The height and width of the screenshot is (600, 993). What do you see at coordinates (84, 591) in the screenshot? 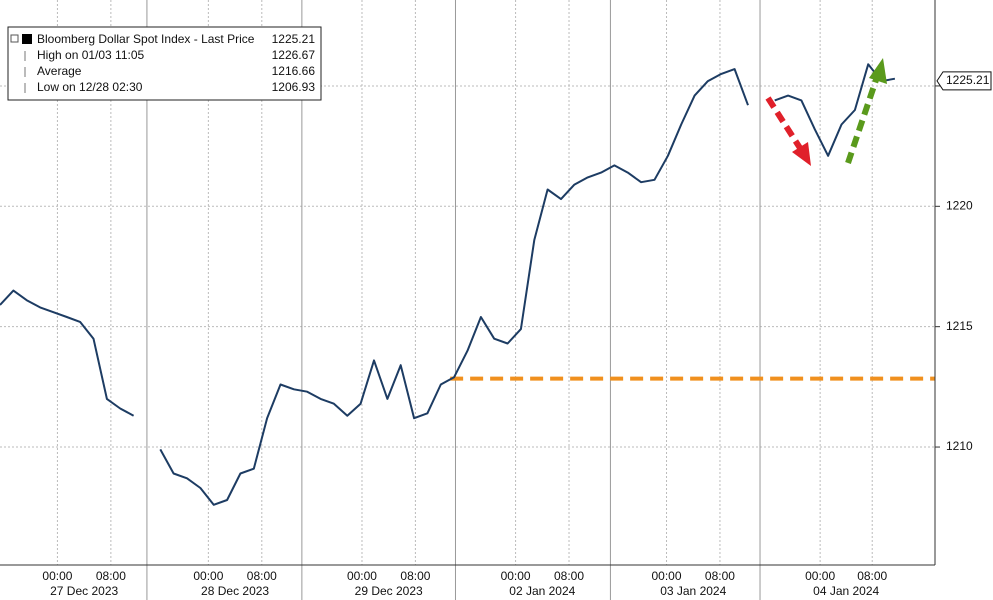
I see `day-label: 27 Dec 2023` at bounding box center [84, 591].